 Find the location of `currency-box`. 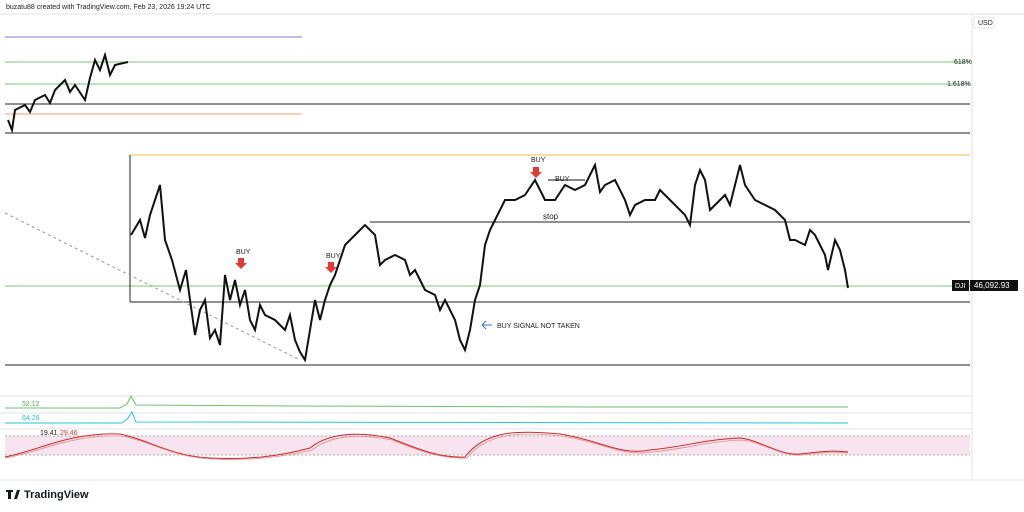

currency-box is located at coordinates (984, 22).